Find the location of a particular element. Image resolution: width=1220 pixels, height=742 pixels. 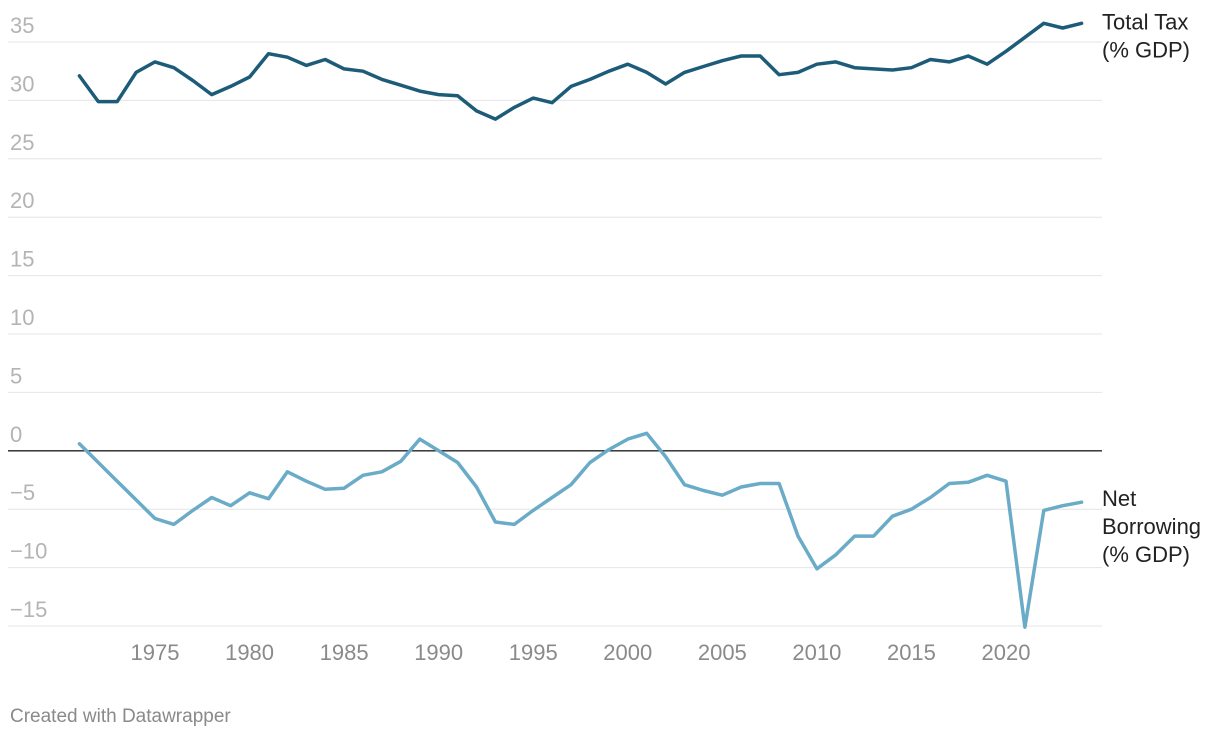

y-tick-label: −5 is located at coordinates (22, 492).